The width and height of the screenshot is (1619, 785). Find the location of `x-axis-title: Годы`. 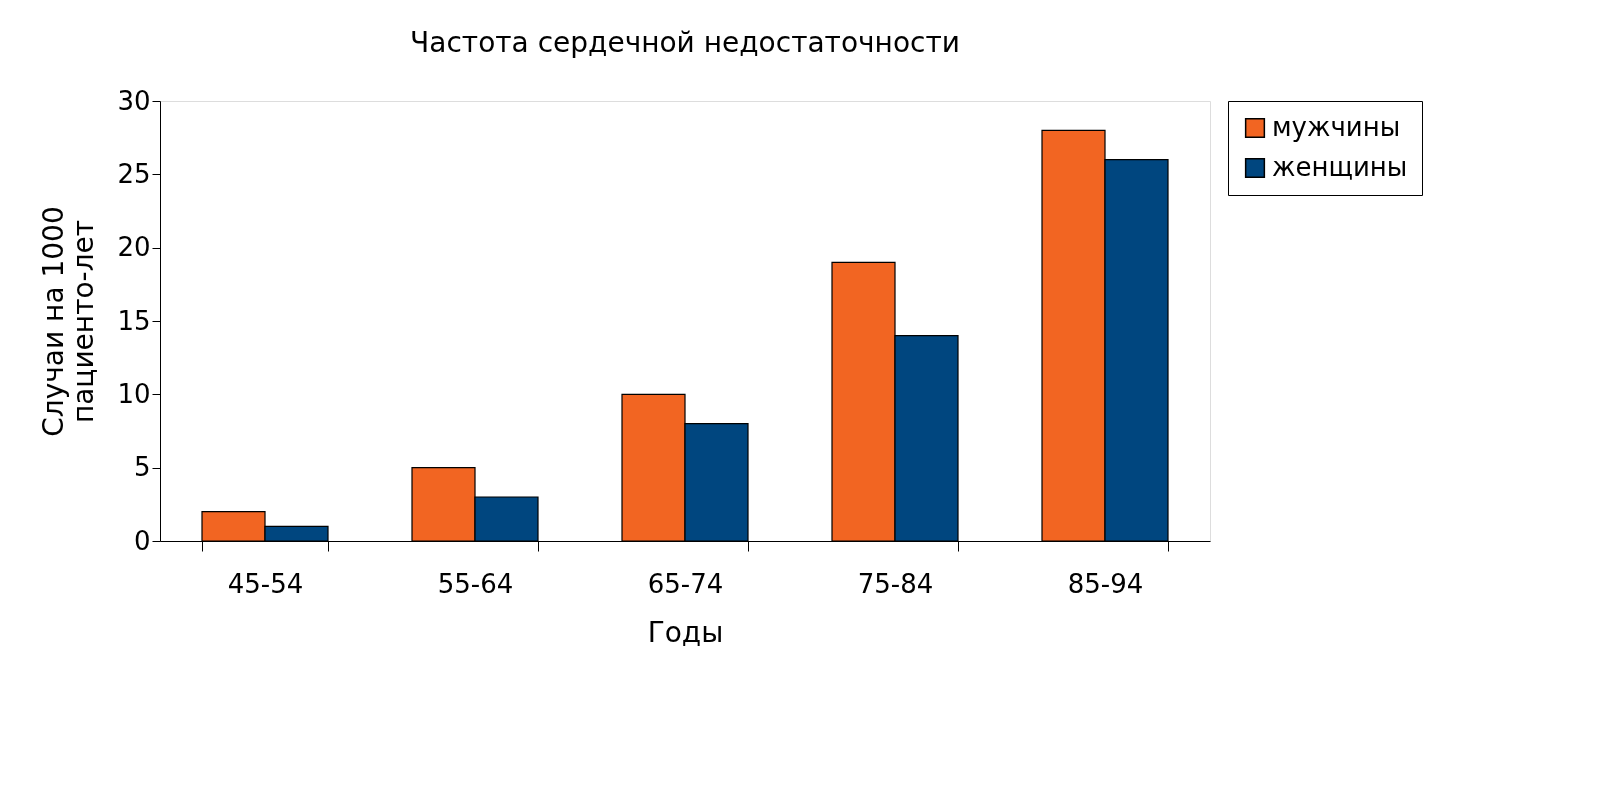

x-axis-title: Годы is located at coordinates (685, 632).